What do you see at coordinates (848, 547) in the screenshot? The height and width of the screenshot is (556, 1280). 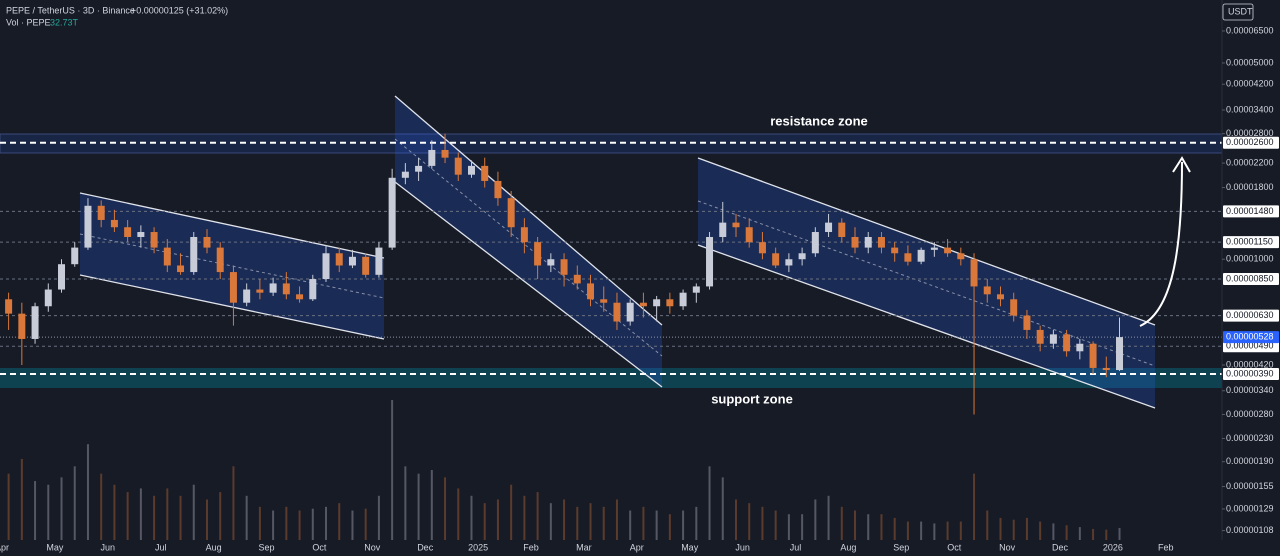 I see `x-tick-label: Aug` at bounding box center [848, 547].